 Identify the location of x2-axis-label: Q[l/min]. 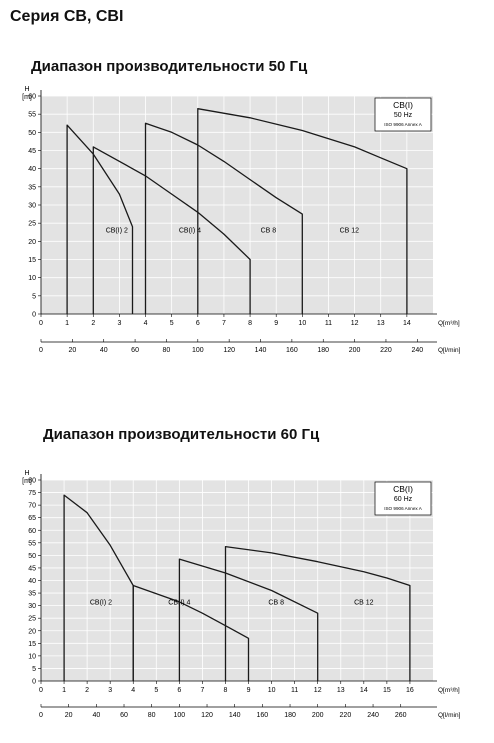
(449, 715).